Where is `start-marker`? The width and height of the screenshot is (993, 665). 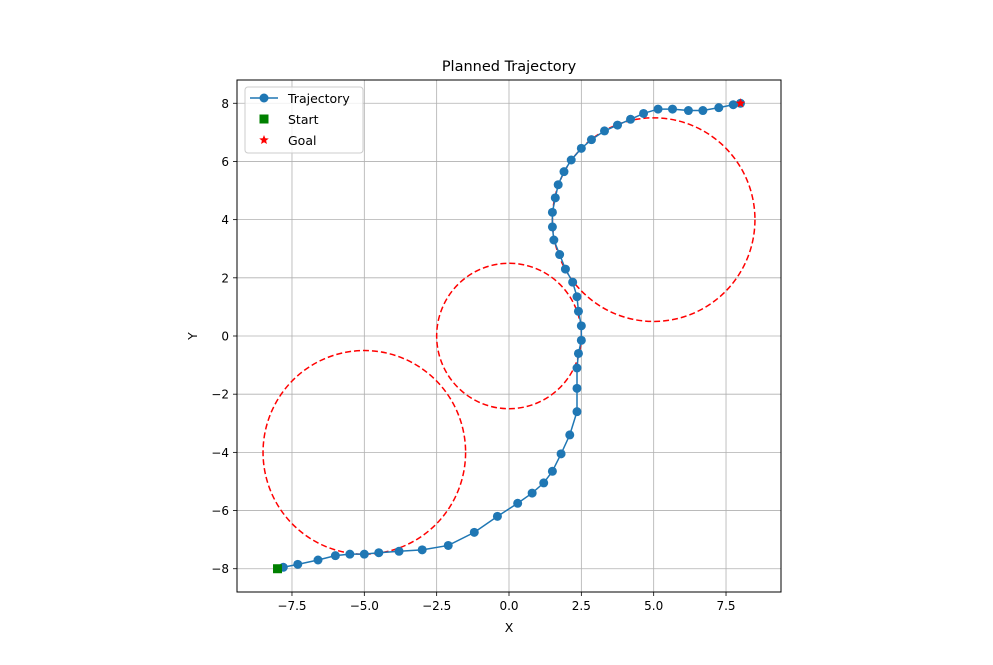
start-marker is located at coordinates (278, 569).